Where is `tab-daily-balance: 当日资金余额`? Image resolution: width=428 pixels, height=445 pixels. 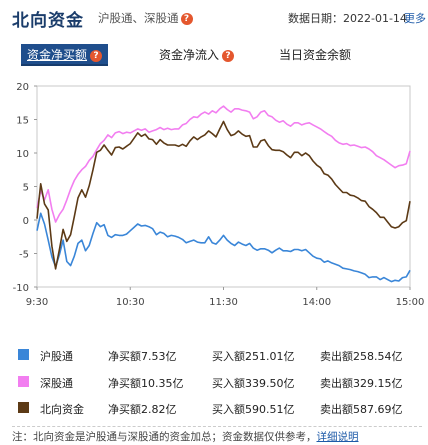 tab-daily-balance: 当日资金余额 is located at coordinates (315, 55).